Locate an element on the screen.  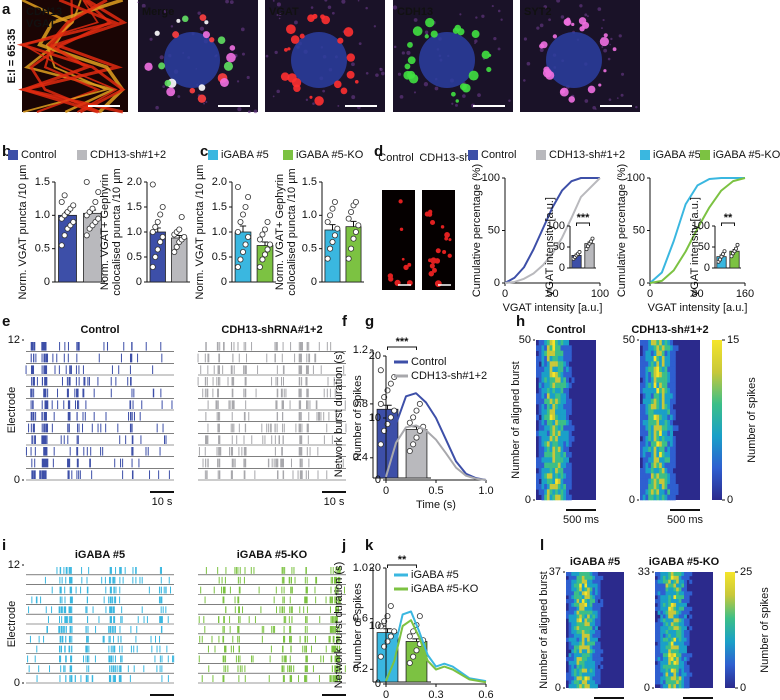
legend-swatch is located at coordinates (288, 155).